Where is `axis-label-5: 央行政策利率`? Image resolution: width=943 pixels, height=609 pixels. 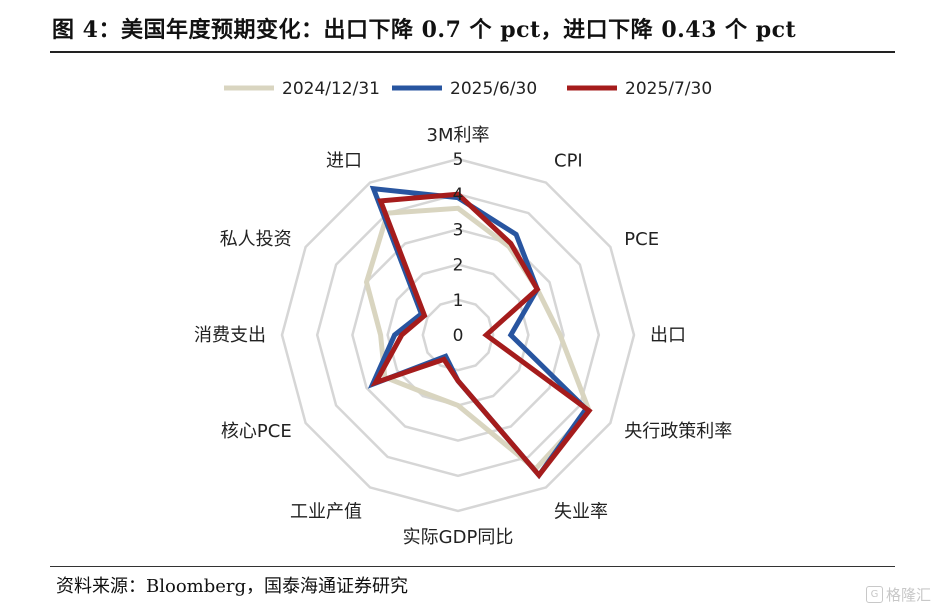 axis-label-5: 央行政策利率 is located at coordinates (678, 431).